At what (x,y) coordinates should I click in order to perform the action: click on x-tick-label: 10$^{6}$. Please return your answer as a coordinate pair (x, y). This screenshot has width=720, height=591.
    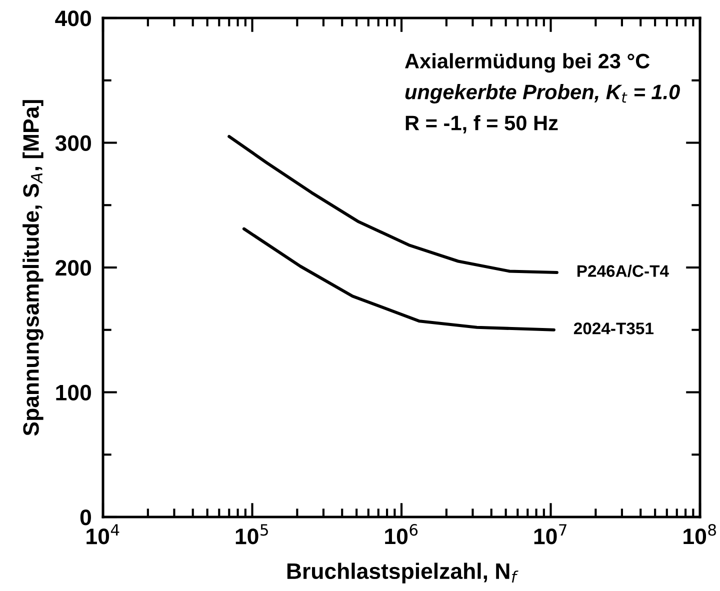
    Looking at the image, I should click on (401, 534).